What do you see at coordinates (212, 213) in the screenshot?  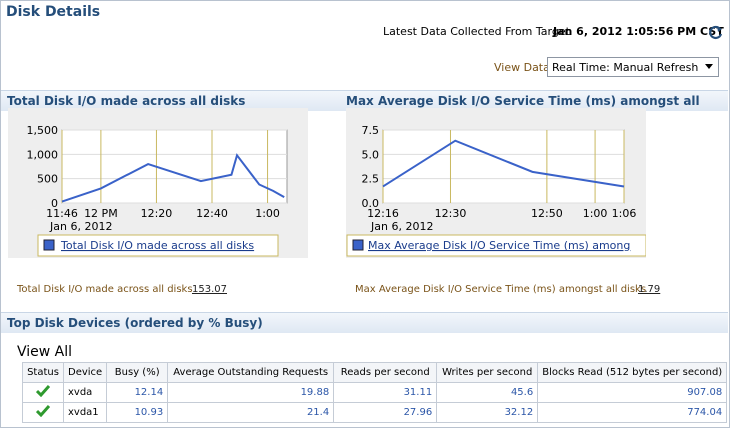 I see `x-tick-label: 12:40` at bounding box center [212, 213].